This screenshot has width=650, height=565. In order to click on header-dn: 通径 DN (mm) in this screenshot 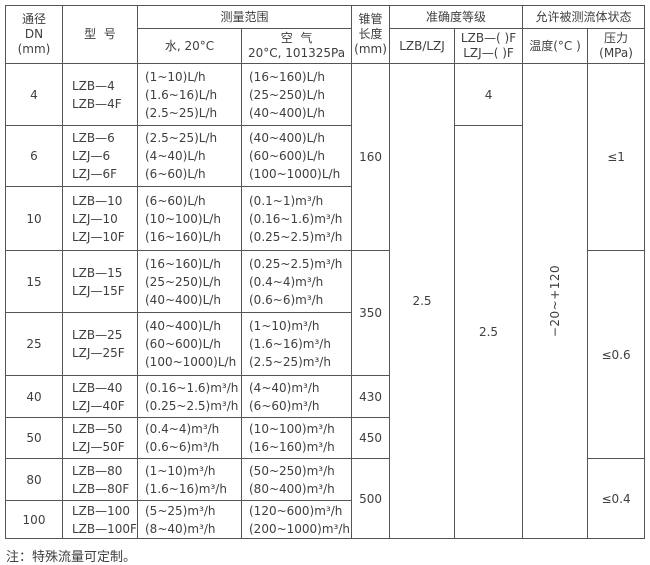, I will do `click(34, 34)`.